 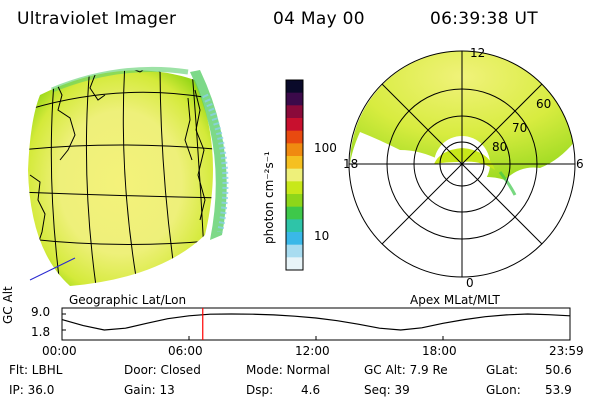 What do you see at coordinates (149, 390) in the screenshot?
I see `gain-status: Gain: 13` at bounding box center [149, 390].